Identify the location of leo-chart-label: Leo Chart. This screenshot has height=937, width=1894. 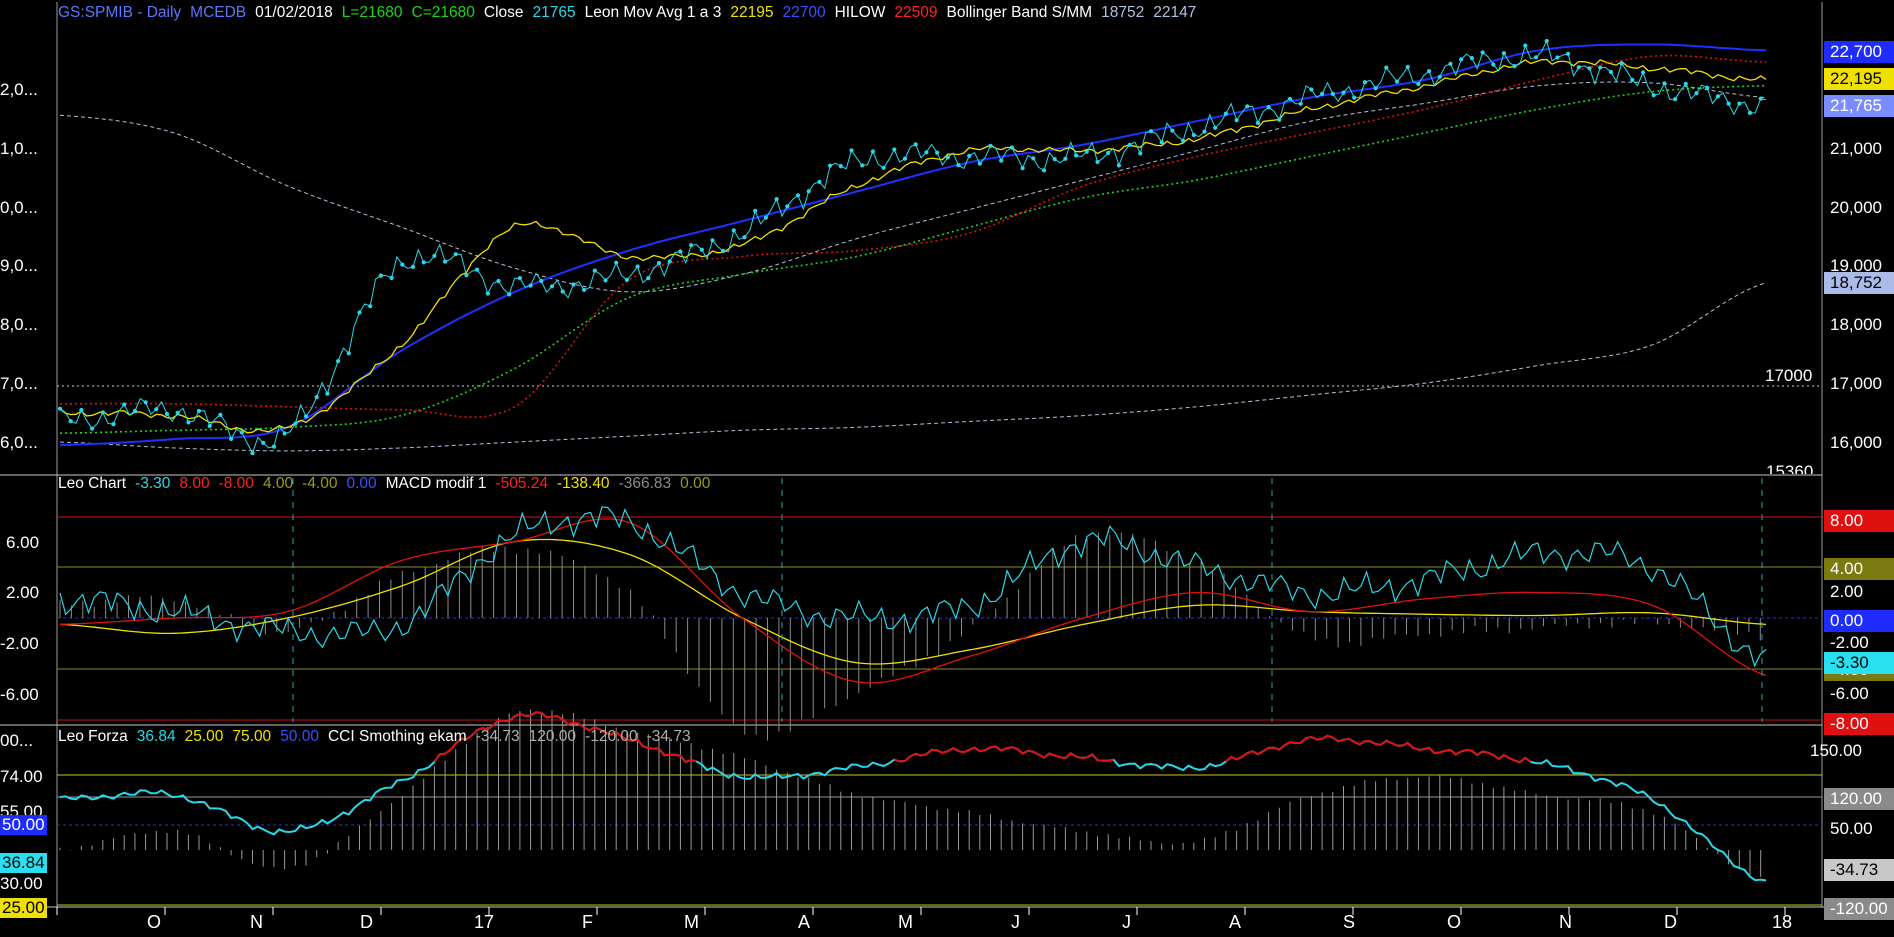
(92, 483).